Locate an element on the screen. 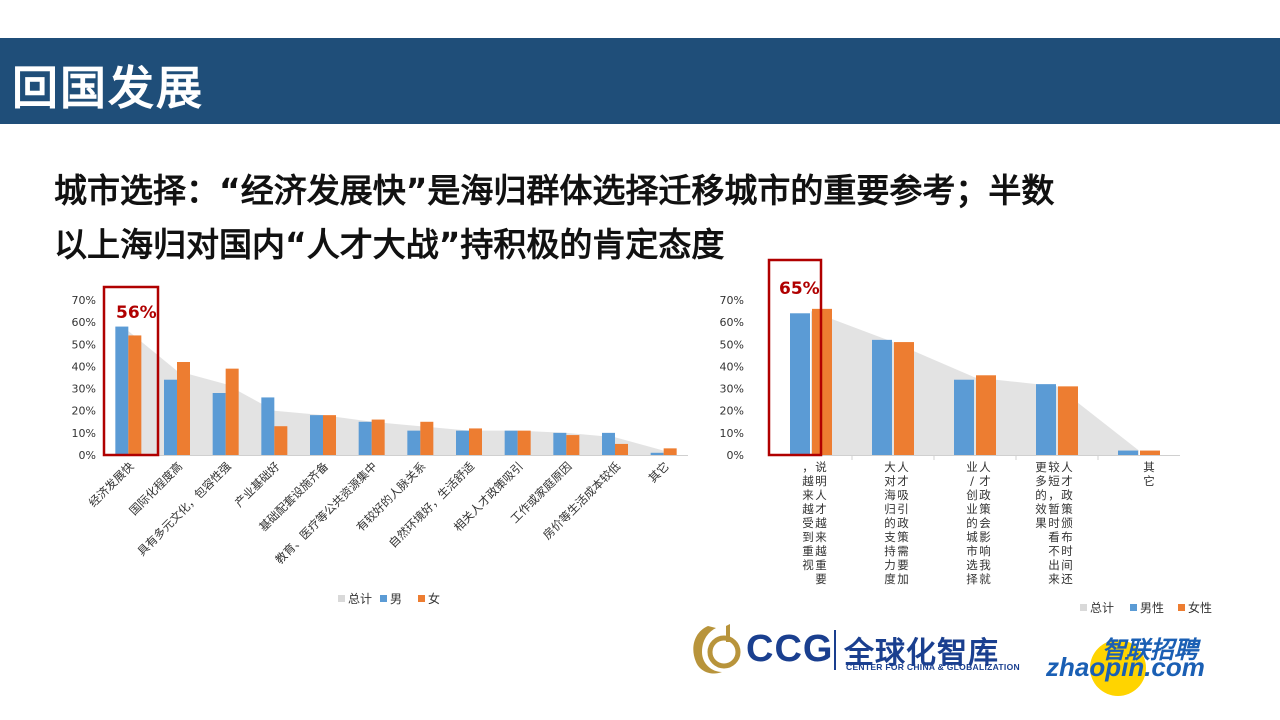  category-label: 产业基础好 is located at coordinates (257, 484).